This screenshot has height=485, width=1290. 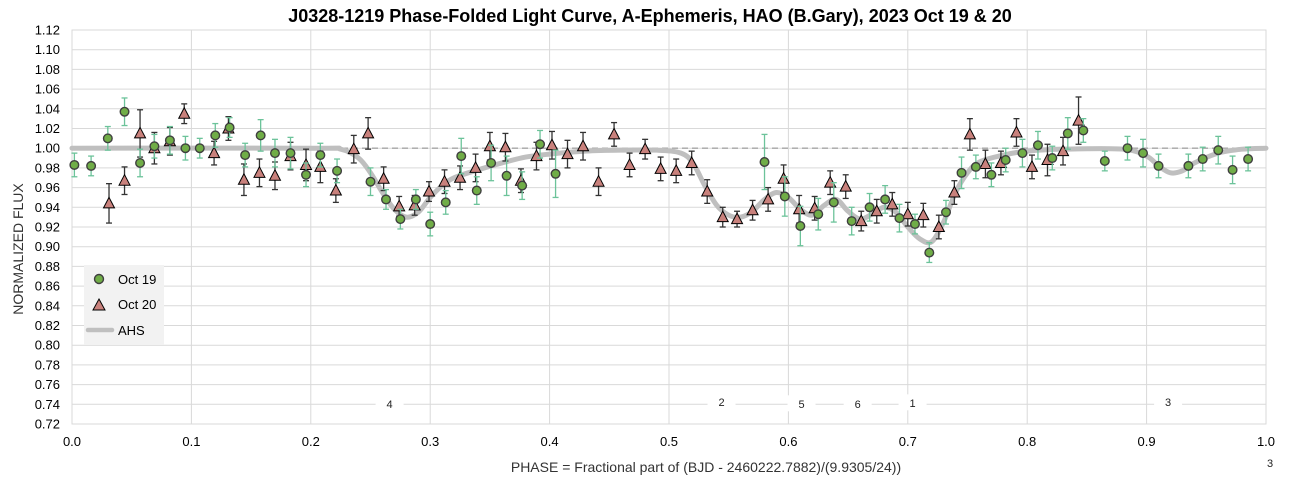 I want to click on y-tick-label: 0.98, so click(x=47, y=167).